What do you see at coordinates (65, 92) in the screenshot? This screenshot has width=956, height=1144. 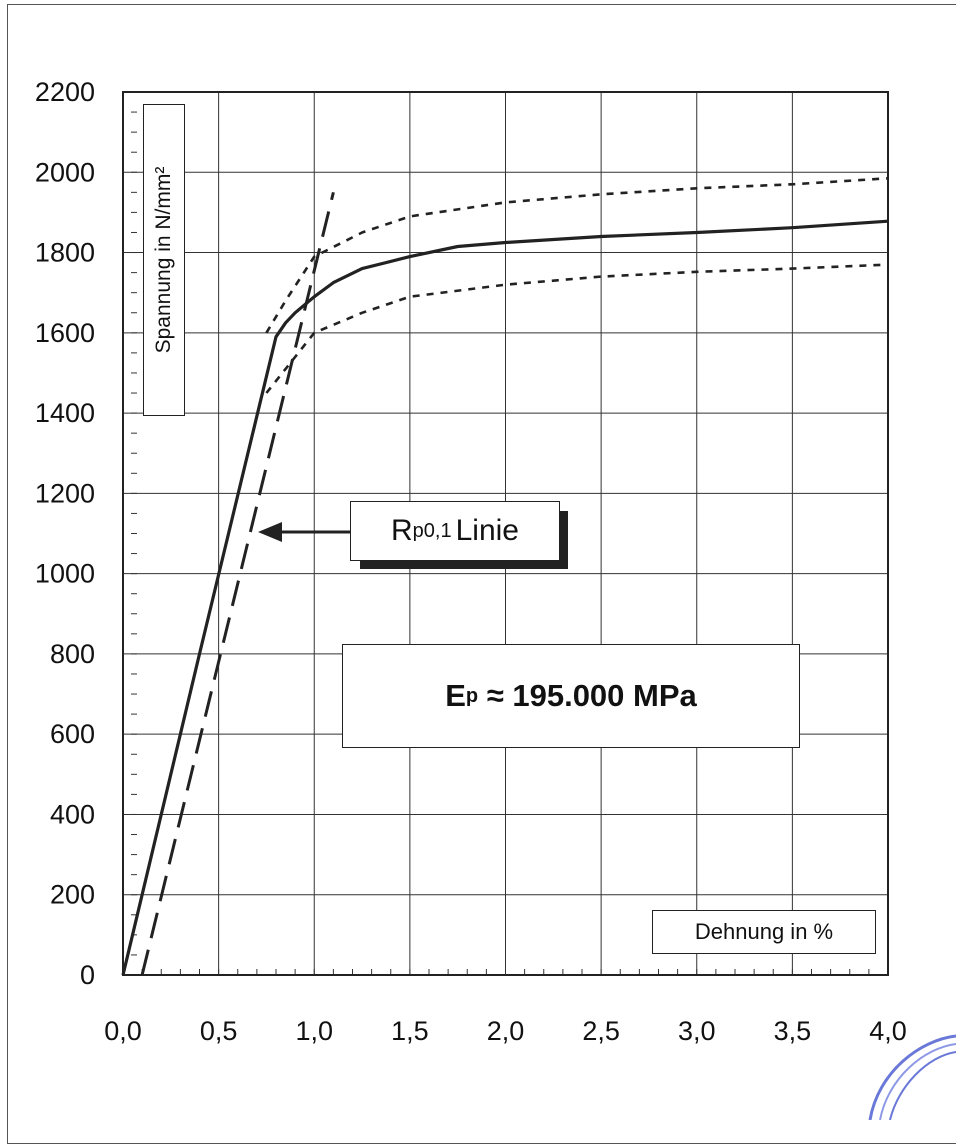 I see `y-tick-label: 2200` at bounding box center [65, 92].